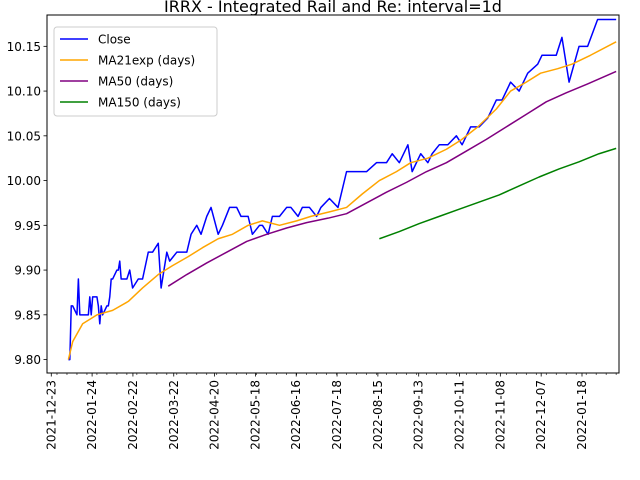  Describe the element at coordinates (296, 415) in the screenshot. I see `x-tick-label: 2022-06-16` at that location.